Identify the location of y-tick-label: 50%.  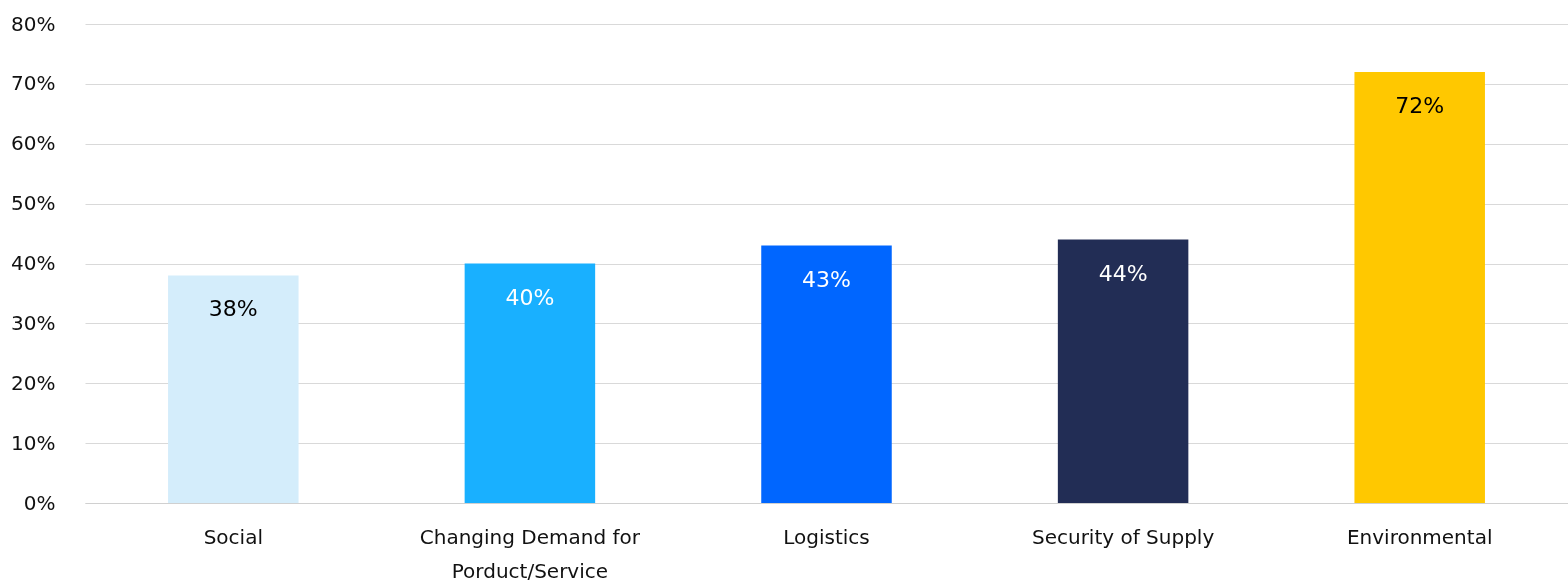
(33, 203).